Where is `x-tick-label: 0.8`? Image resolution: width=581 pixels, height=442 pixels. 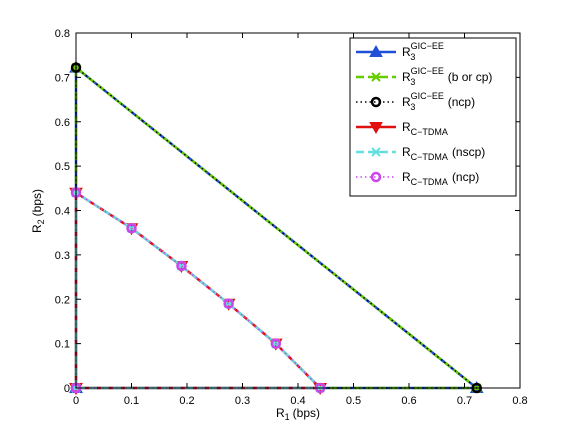
x-tick-label: 0.8 is located at coordinates (519, 401).